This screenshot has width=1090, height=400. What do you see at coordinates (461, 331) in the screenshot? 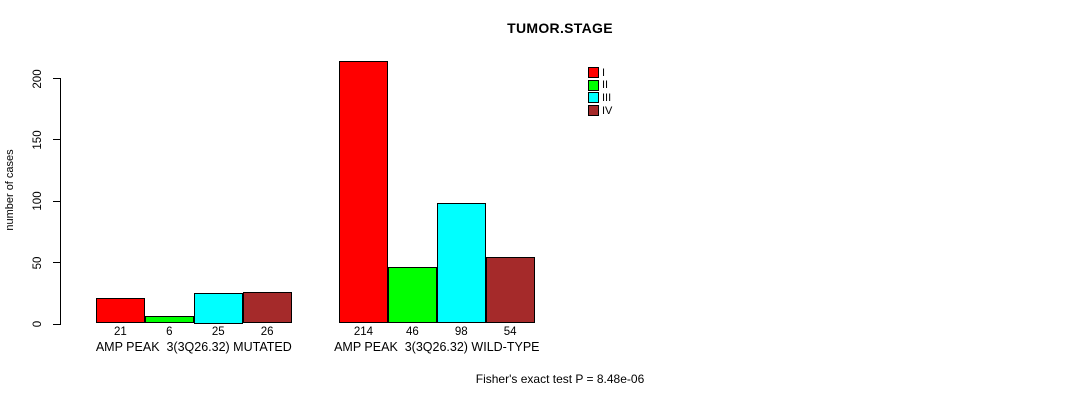
I see `bar-value-label: 98` at bounding box center [461, 331].